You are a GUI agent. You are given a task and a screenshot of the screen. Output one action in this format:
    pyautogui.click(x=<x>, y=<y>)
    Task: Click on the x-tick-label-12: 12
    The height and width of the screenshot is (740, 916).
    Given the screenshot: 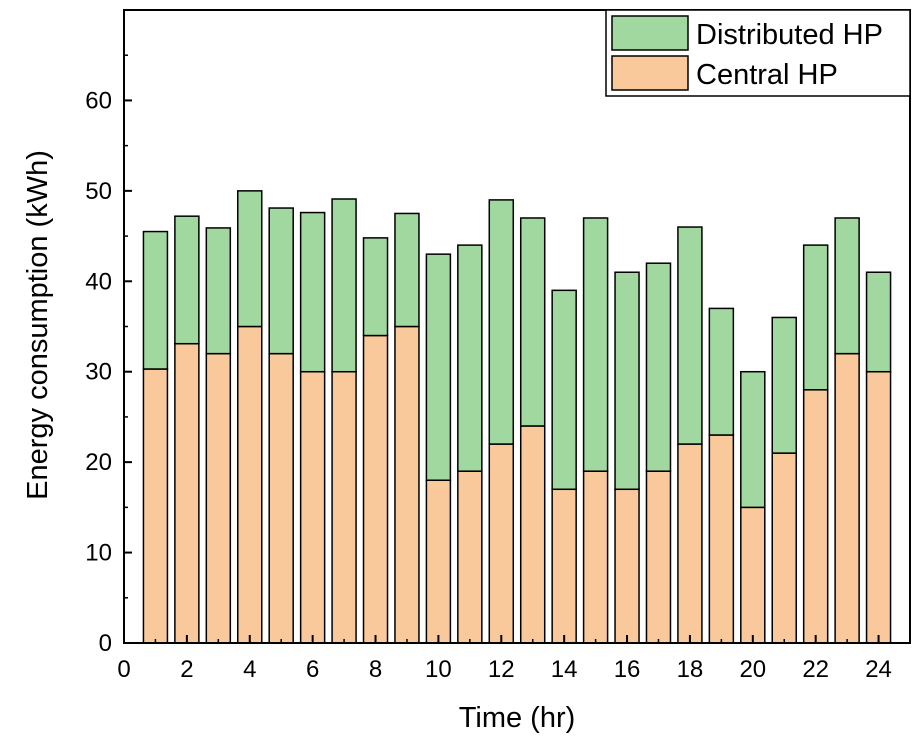 What is the action you would take?
    pyautogui.click(x=501, y=669)
    